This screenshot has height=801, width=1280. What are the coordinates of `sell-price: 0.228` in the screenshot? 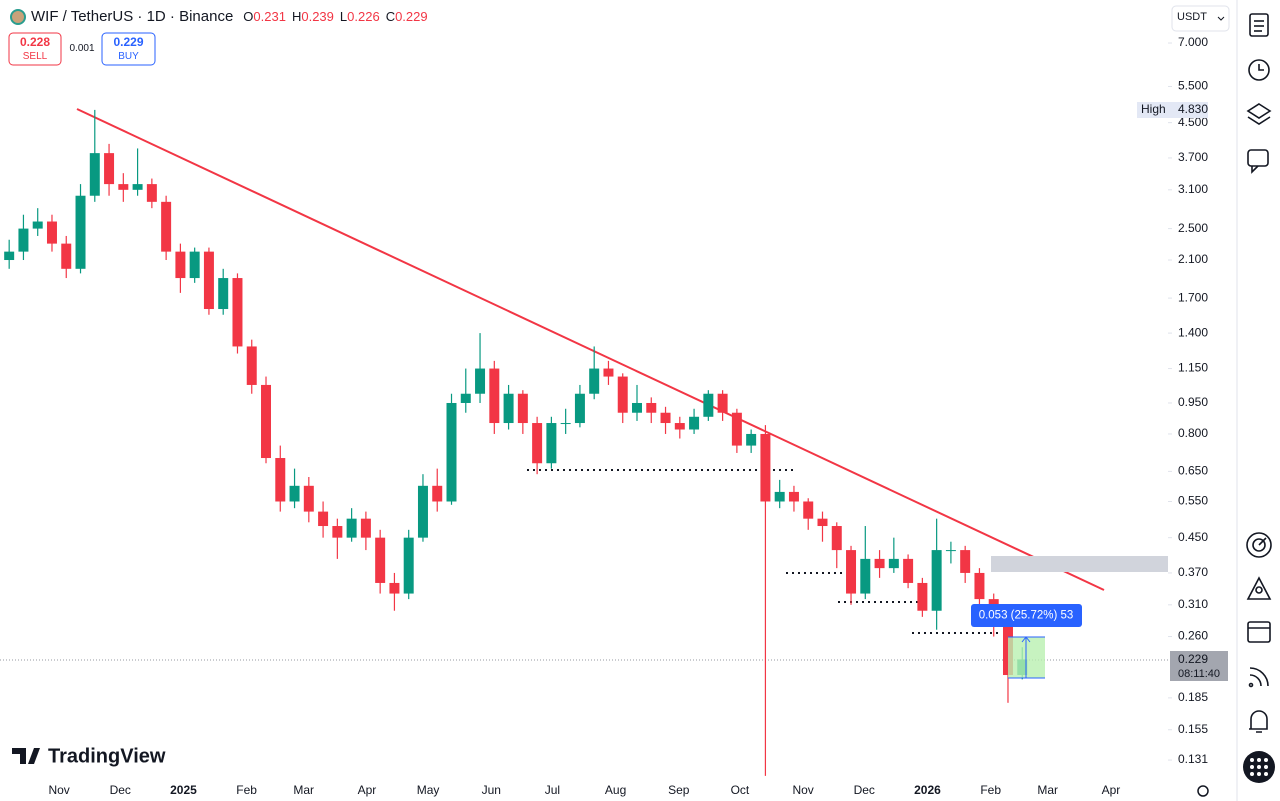 It's located at (35, 42).